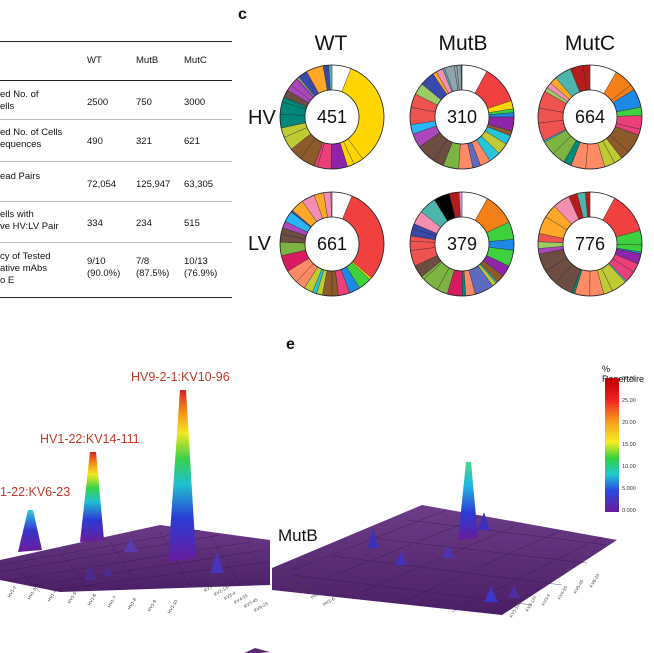  Describe the element at coordinates (192, 223) in the screenshot. I see `table-cell: 515` at that location.